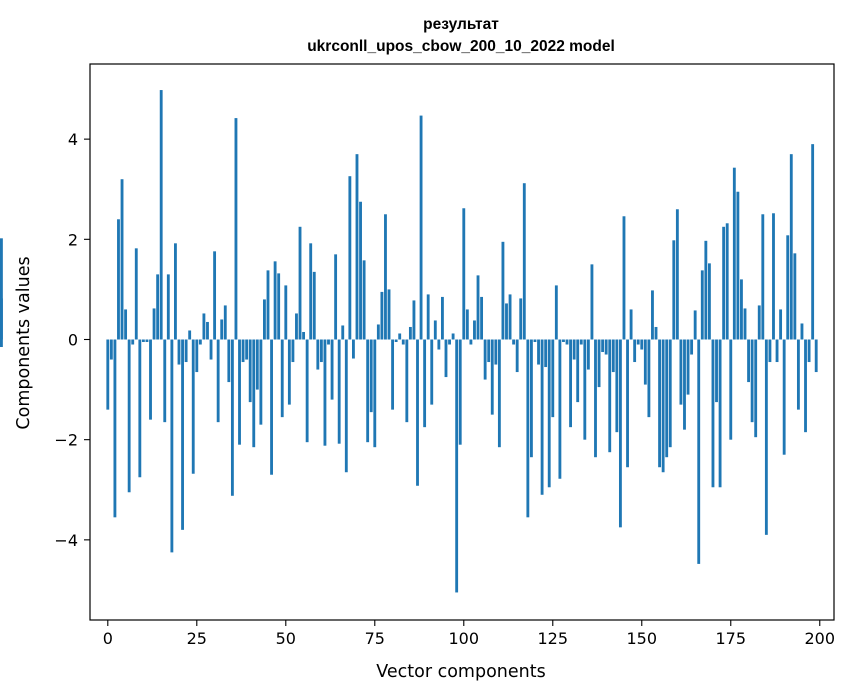 This screenshot has height=696, width=847. What do you see at coordinates (819, 638) in the screenshot?
I see `x-tick-label: 200` at bounding box center [819, 638].